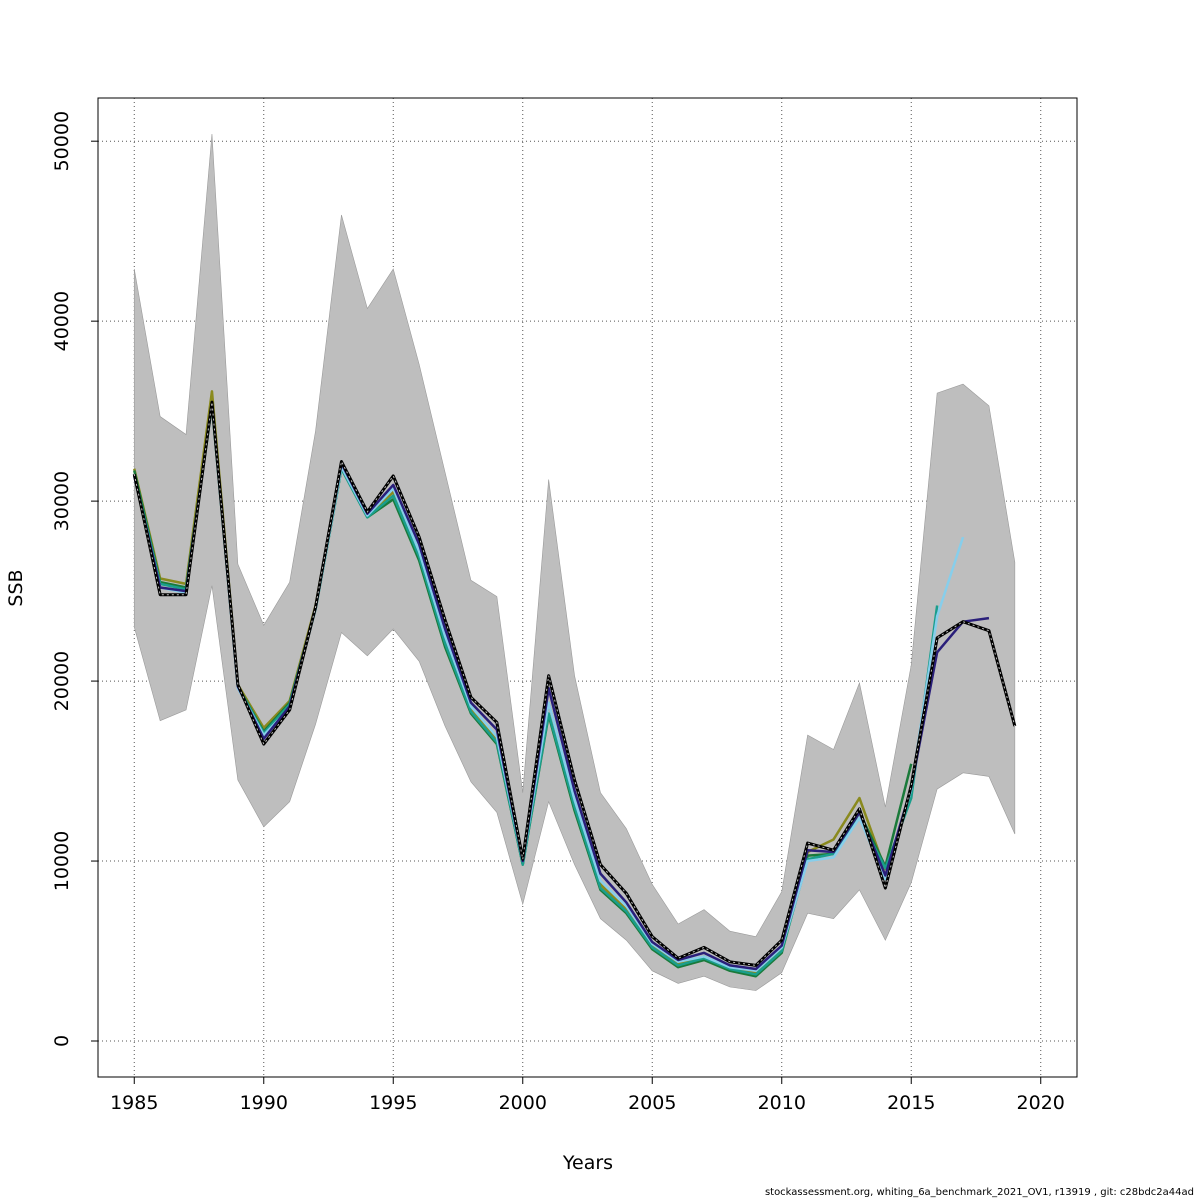  Describe the element at coordinates (264, 1103) in the screenshot. I see `x-tick-label: 1990` at that location.